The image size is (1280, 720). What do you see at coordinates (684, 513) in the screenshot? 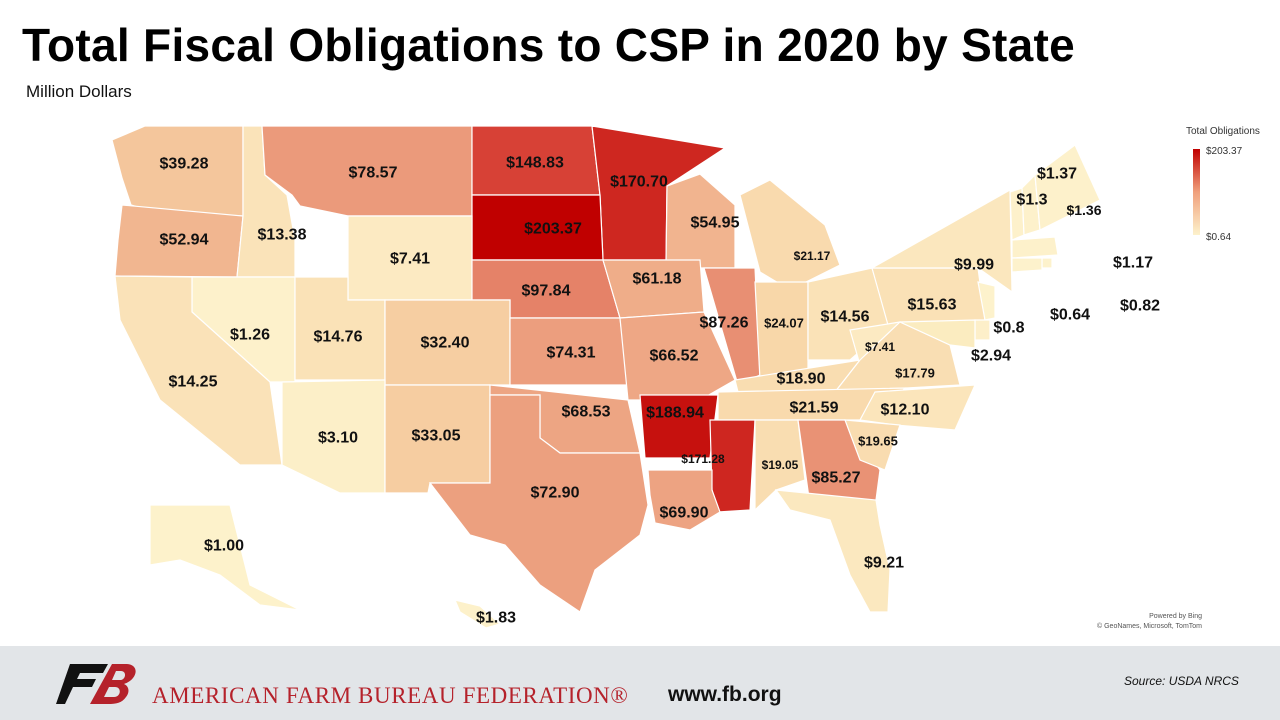
I see `state-label-la: $69.90` at bounding box center [684, 513].